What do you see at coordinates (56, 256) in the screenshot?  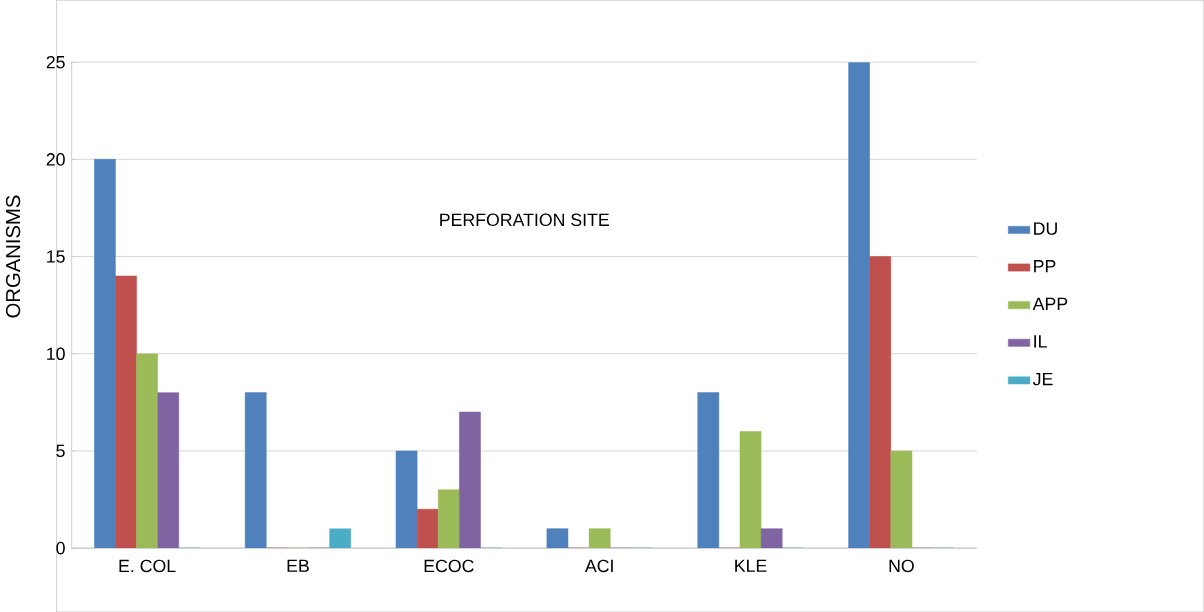 I see `y-tick-label: 15` at bounding box center [56, 256].